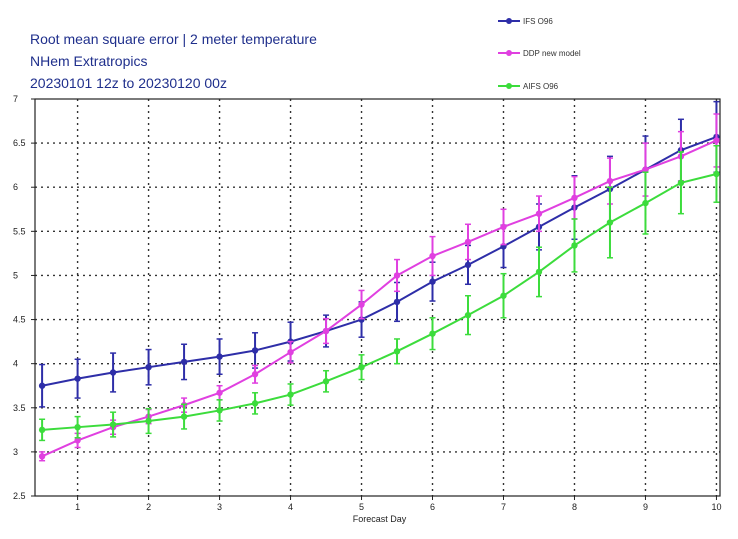 Image resolution: width=738 pixels, height=539 pixels. I want to click on chart-title-line-3: 20230101 12z to 20230120 00z, so click(128, 83).